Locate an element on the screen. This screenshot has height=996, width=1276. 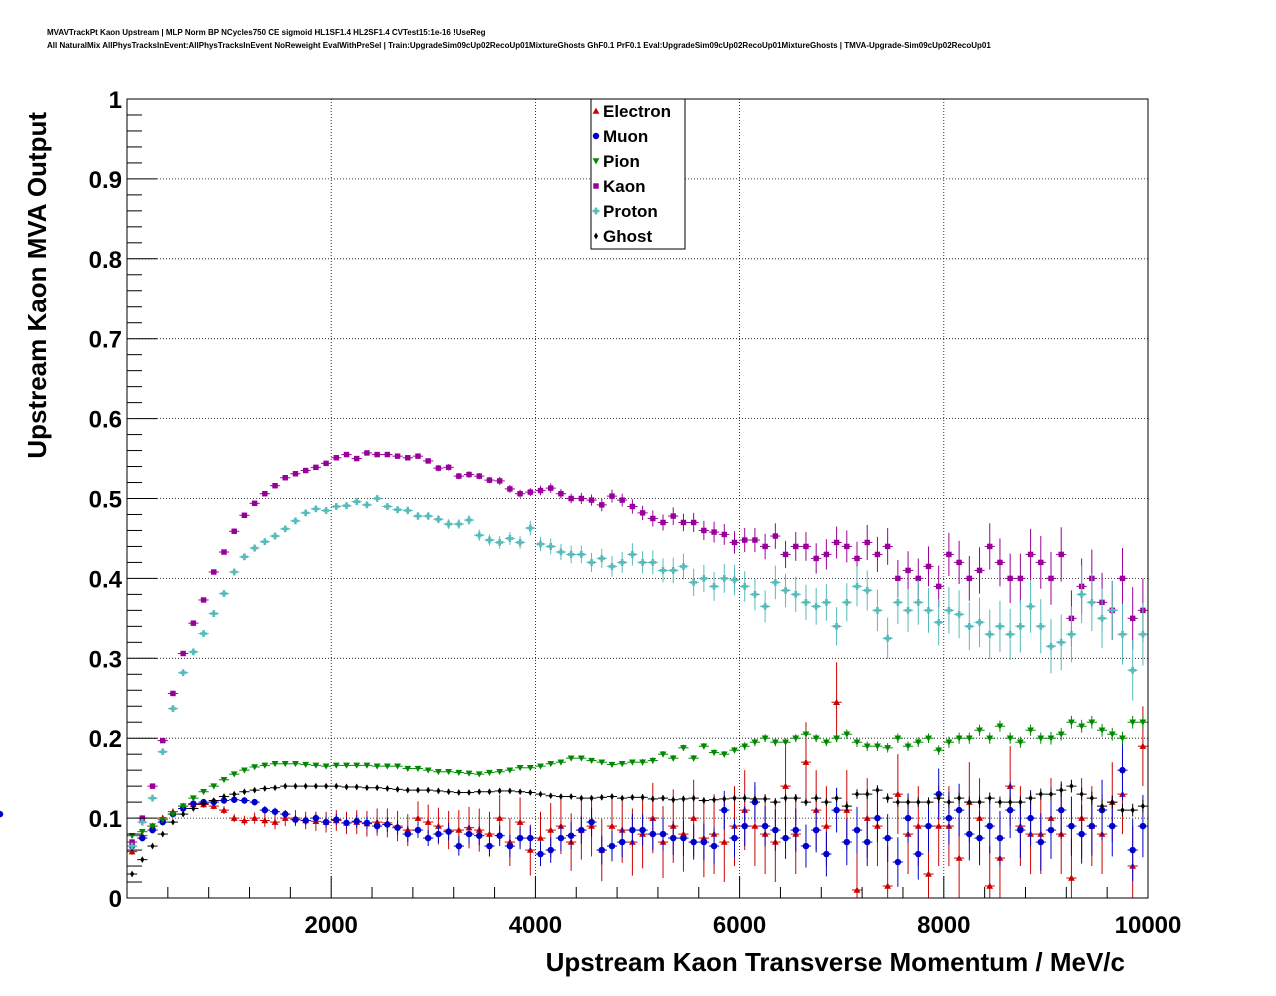
y-tick-label: 0.5 is located at coordinates (105, 500).